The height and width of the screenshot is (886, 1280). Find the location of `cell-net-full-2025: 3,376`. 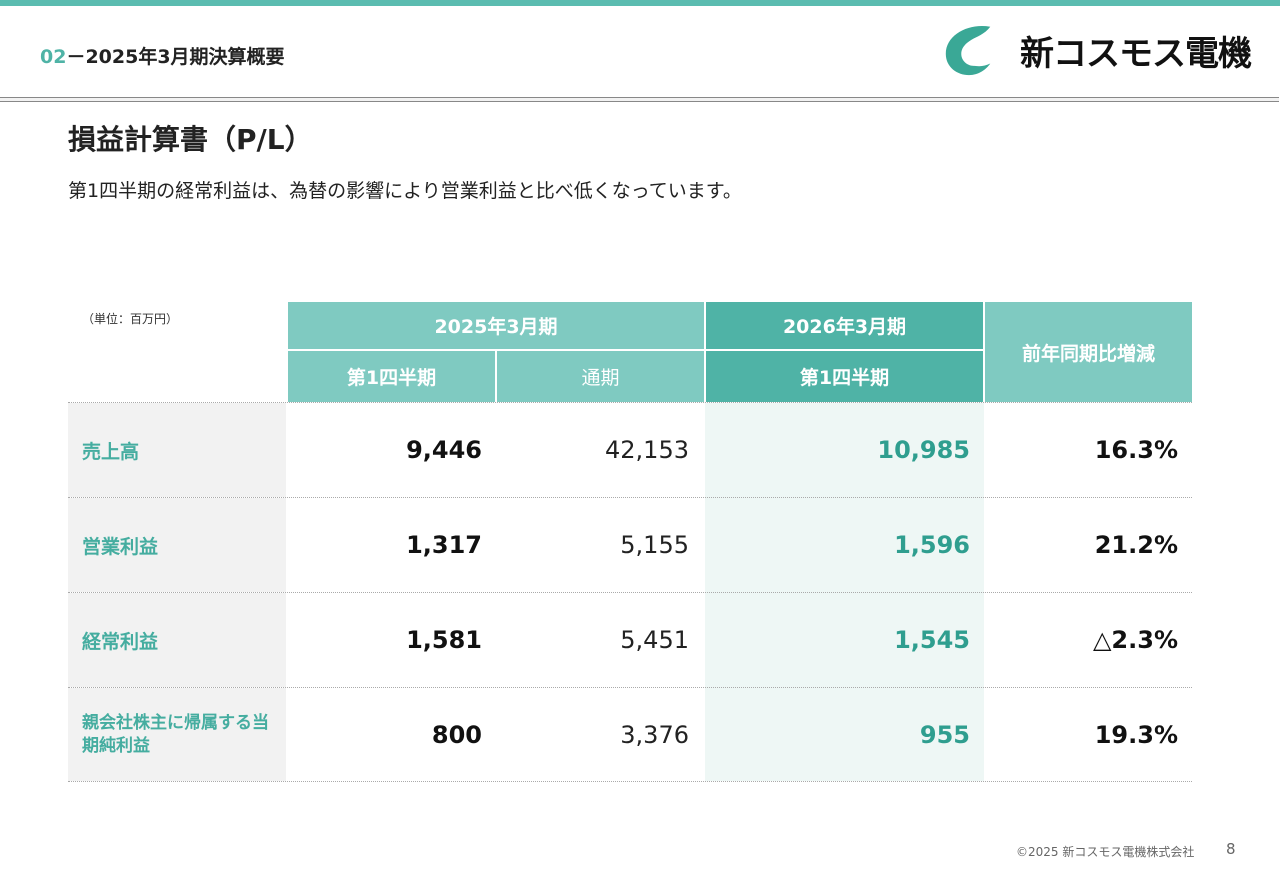

cell-net-full-2025: 3,376 is located at coordinates (654, 735).